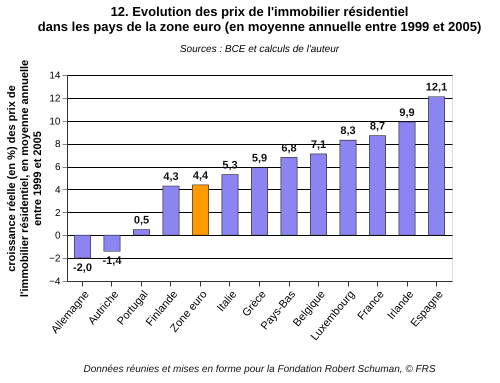 The image size is (500, 383). I want to click on data-label: 5,9, so click(260, 158).